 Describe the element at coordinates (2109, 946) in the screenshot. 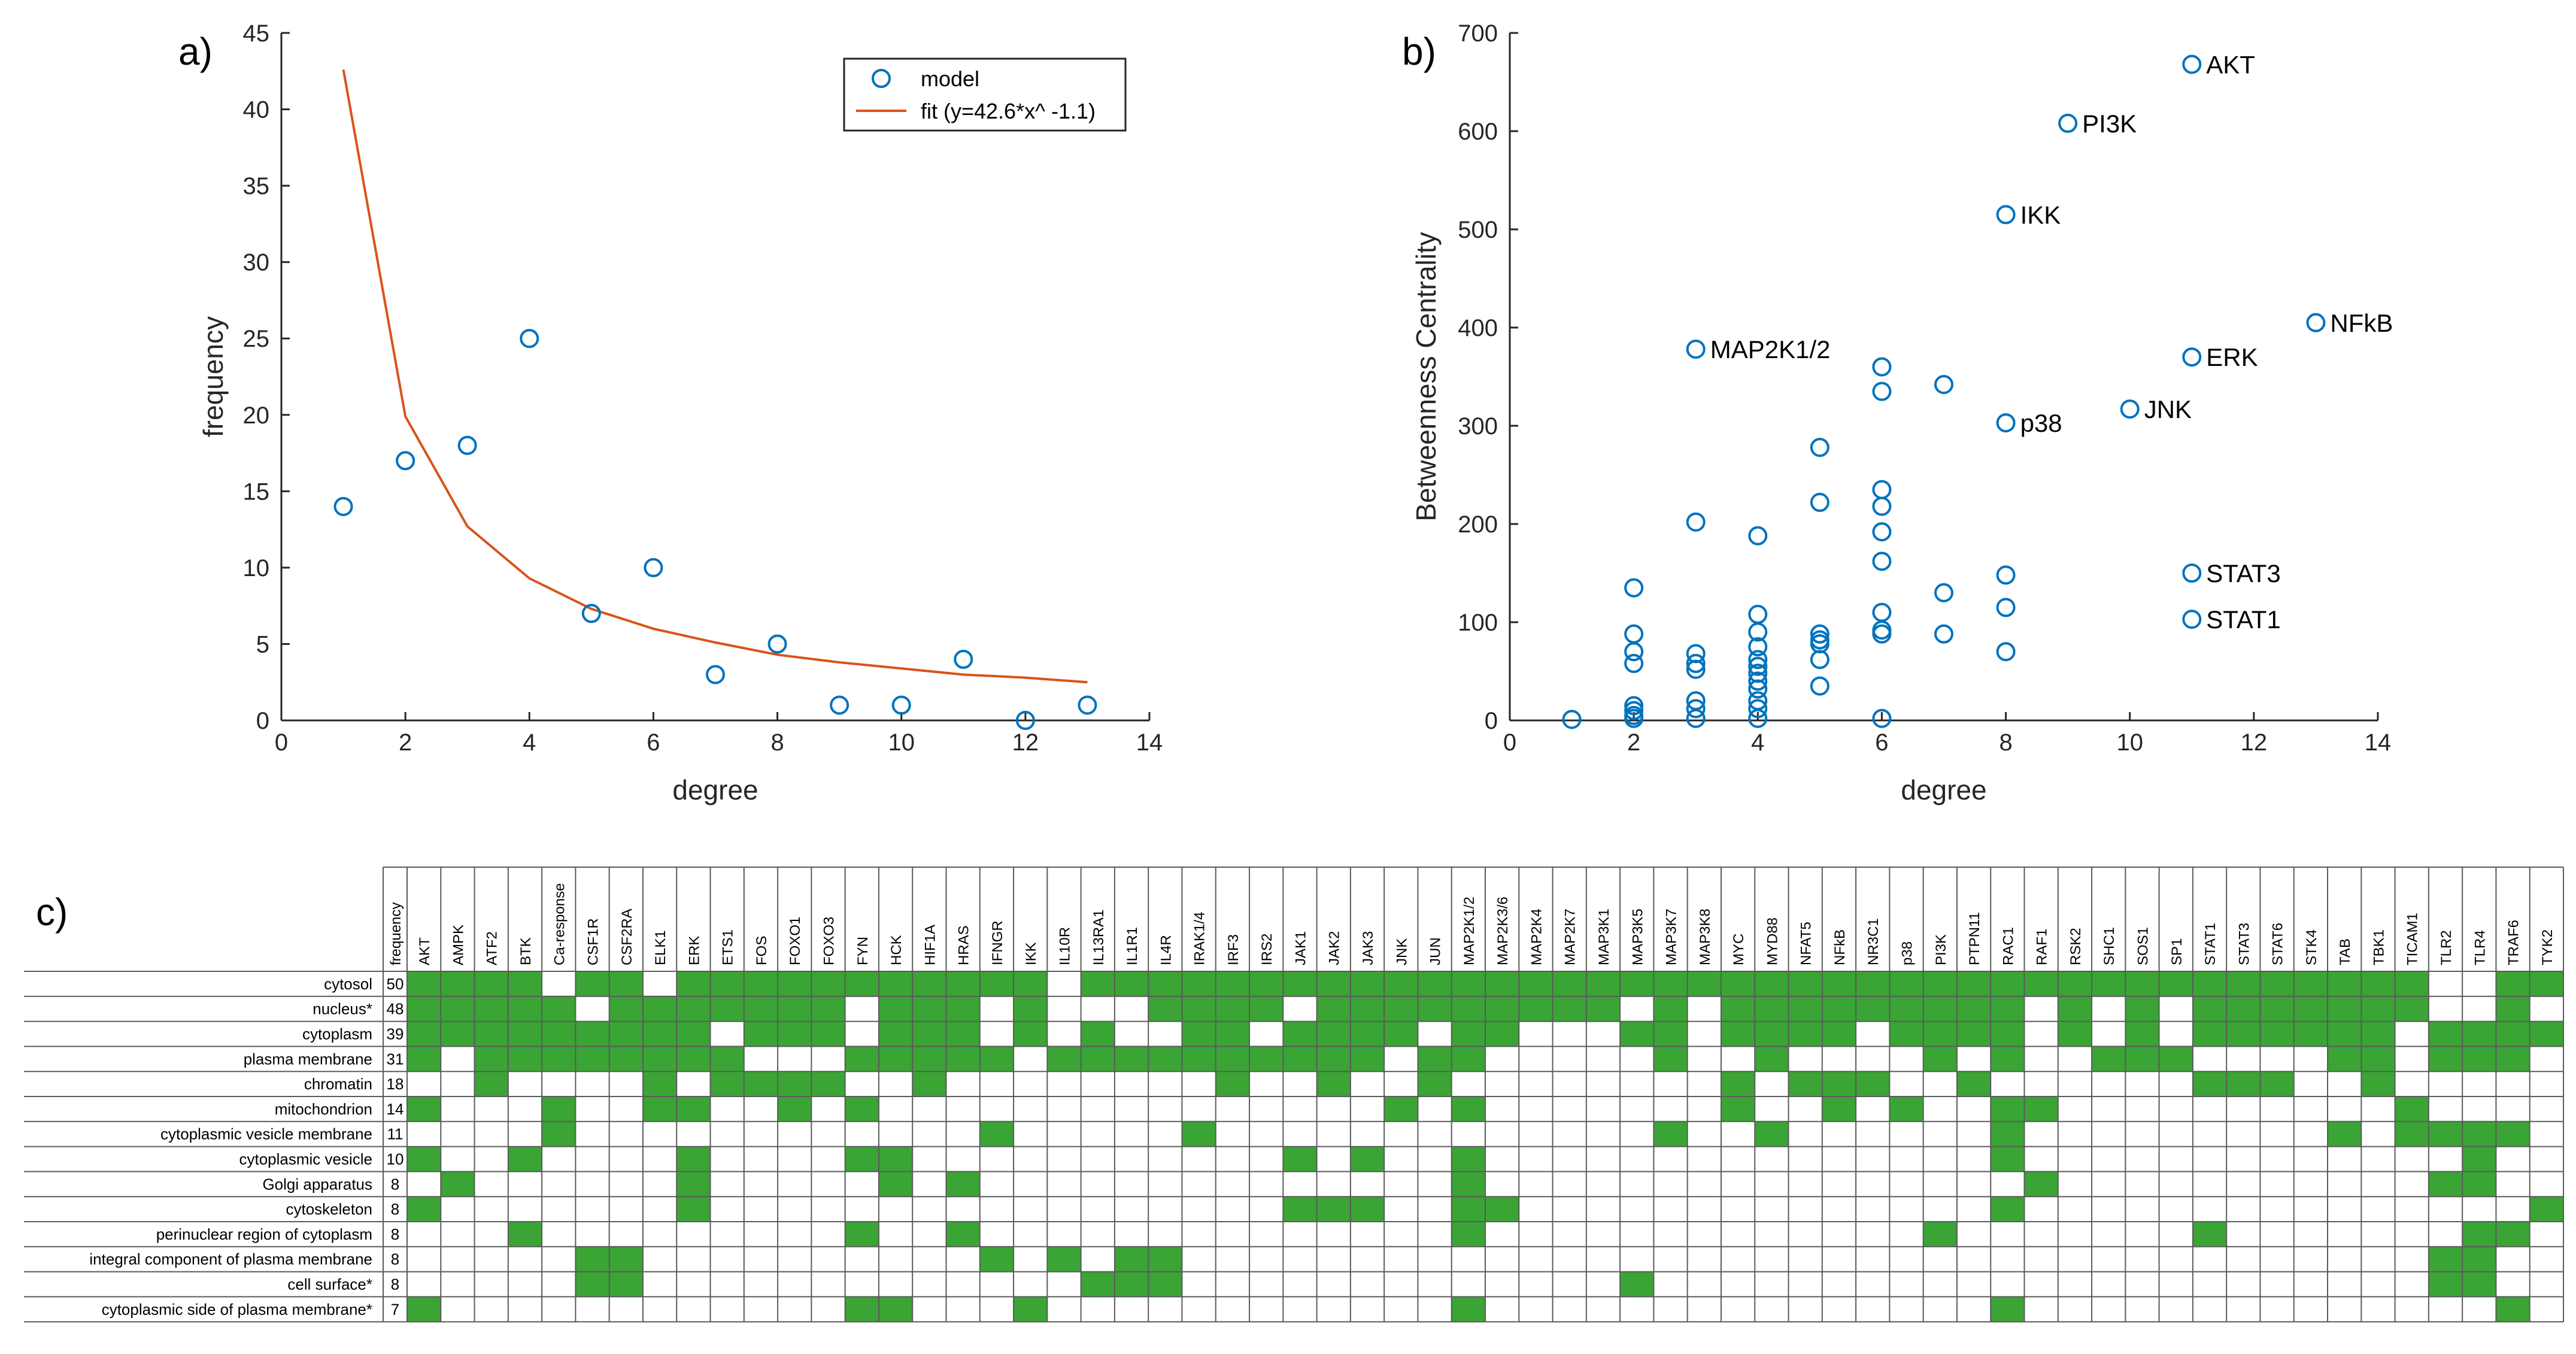

I see `column-label: SHC1` at that location.